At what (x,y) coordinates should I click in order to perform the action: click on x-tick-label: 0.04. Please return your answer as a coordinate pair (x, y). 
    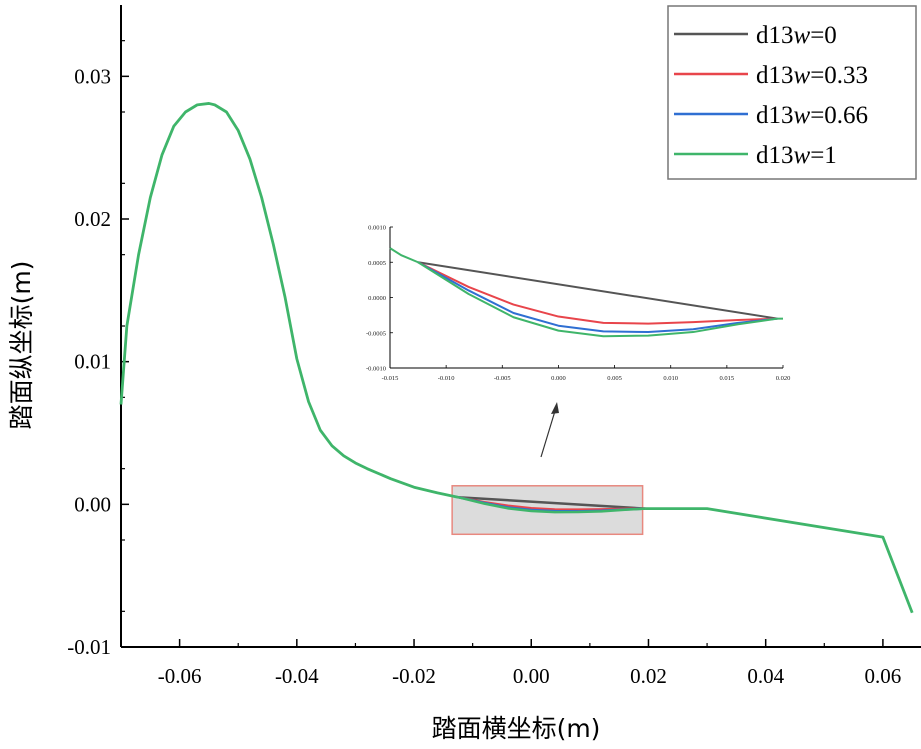
    Looking at the image, I should click on (765, 676).